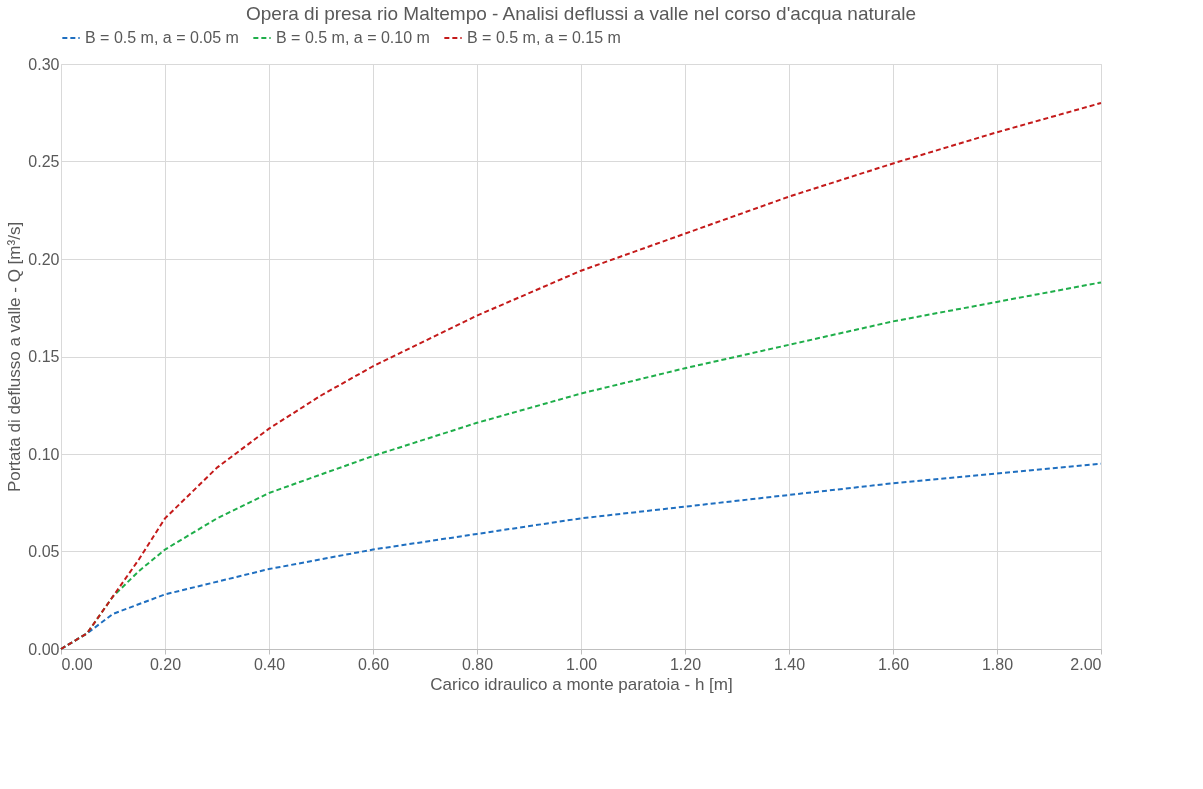  Describe the element at coordinates (685, 664) in the screenshot. I see `x-tick-label: 1.20` at that location.